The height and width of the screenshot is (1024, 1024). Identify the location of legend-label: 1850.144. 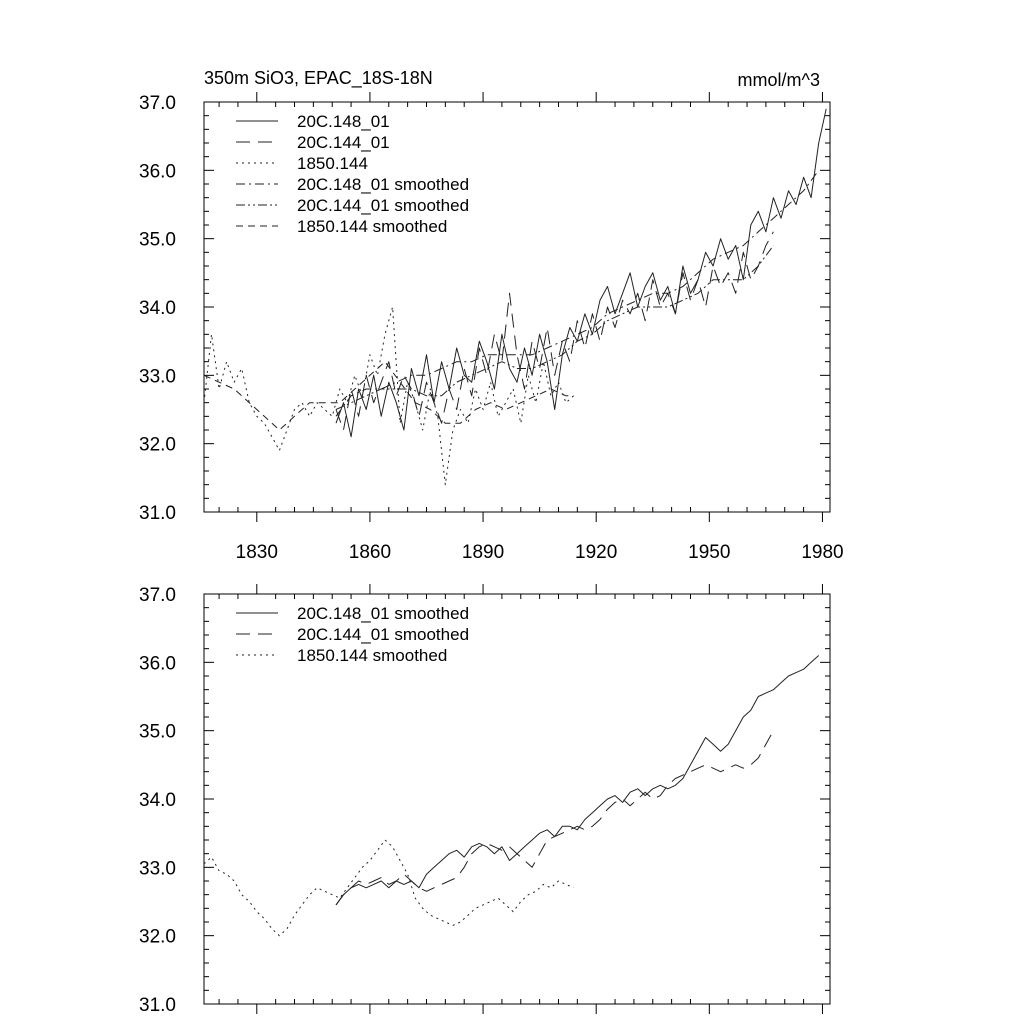
(332, 163).